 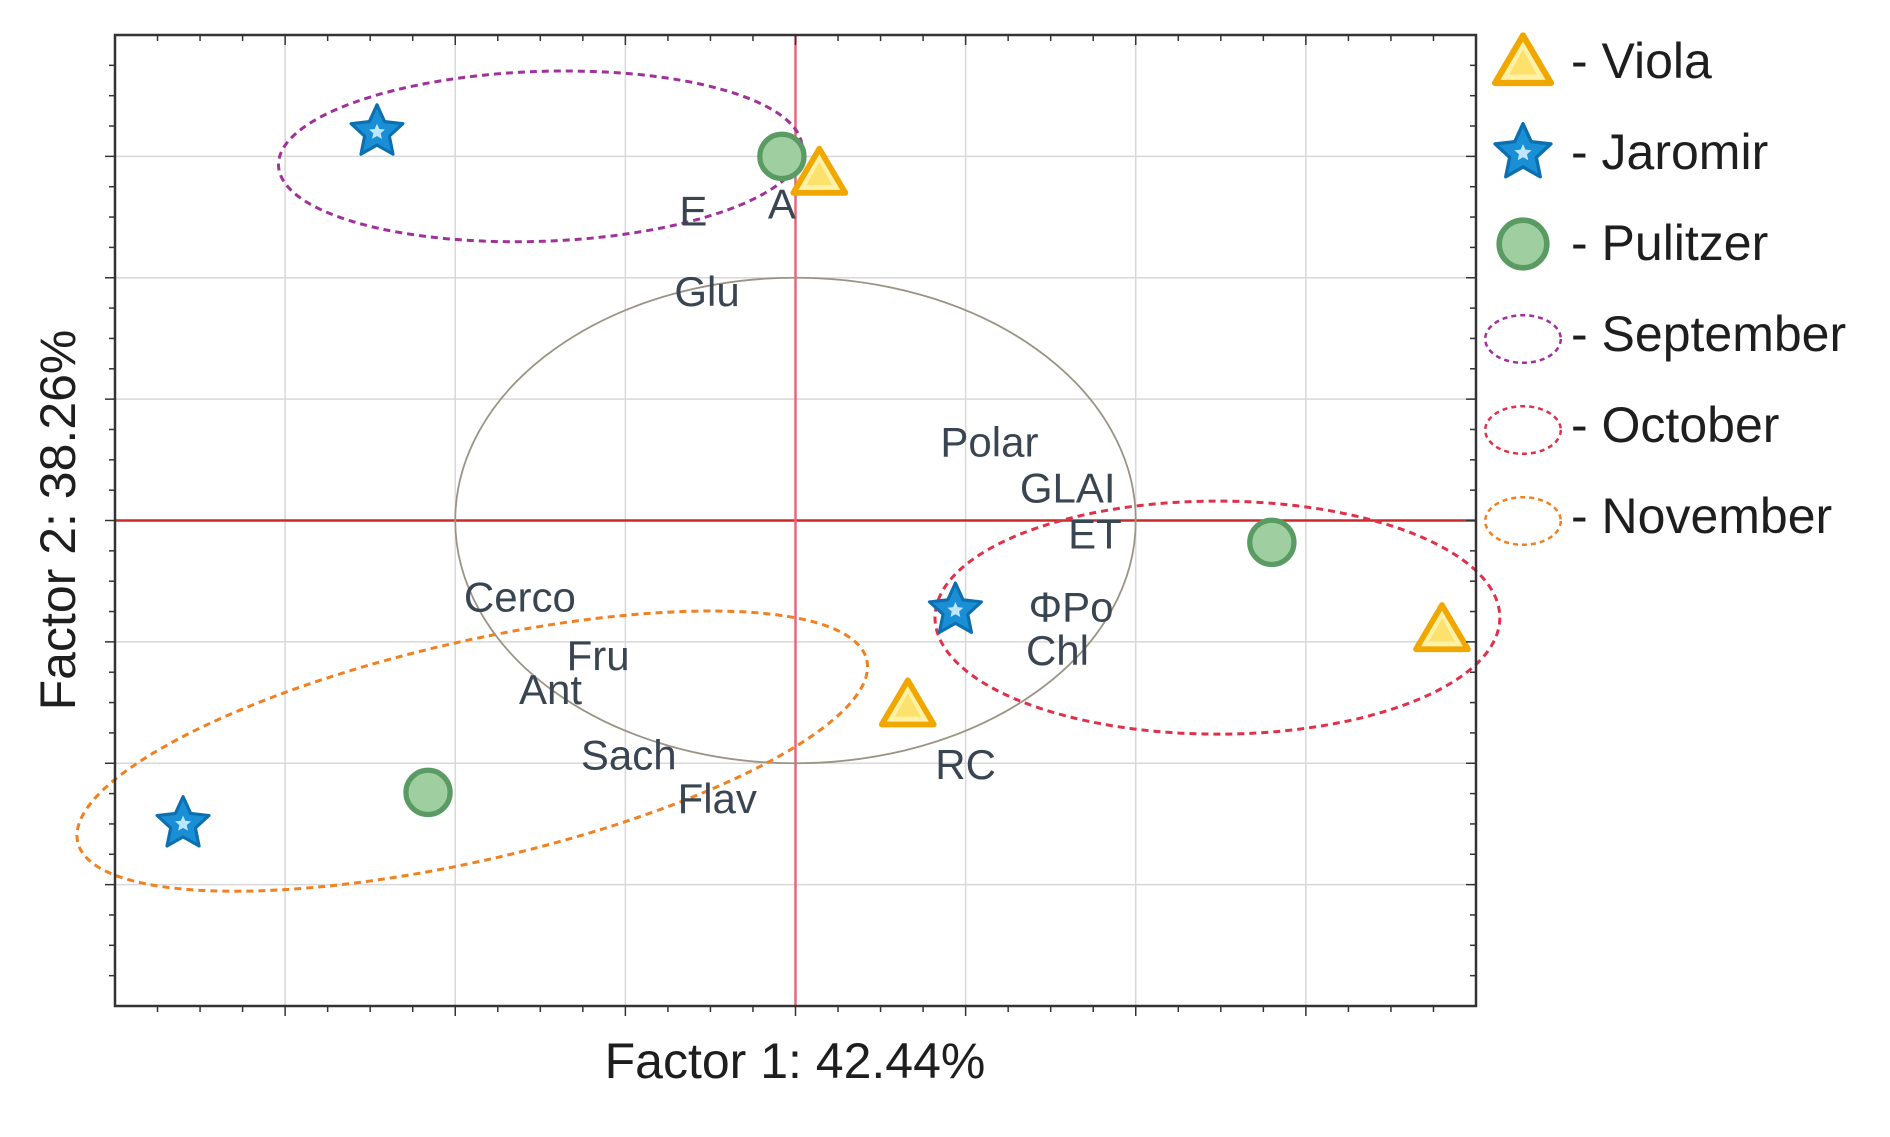 I want to click on point-viola-3-inner, so click(x=1441, y=630).